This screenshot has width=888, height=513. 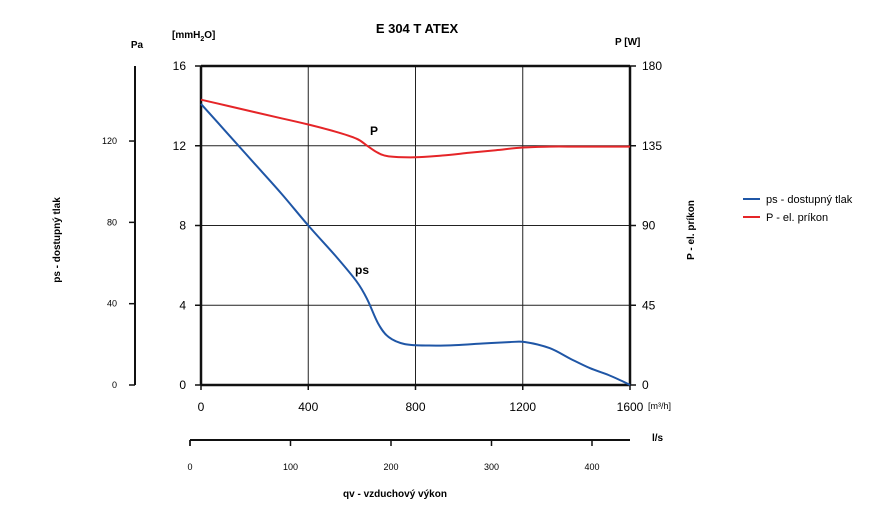 What do you see at coordinates (652, 66) in the screenshot?
I see `tick-label-w: 180` at bounding box center [652, 66].